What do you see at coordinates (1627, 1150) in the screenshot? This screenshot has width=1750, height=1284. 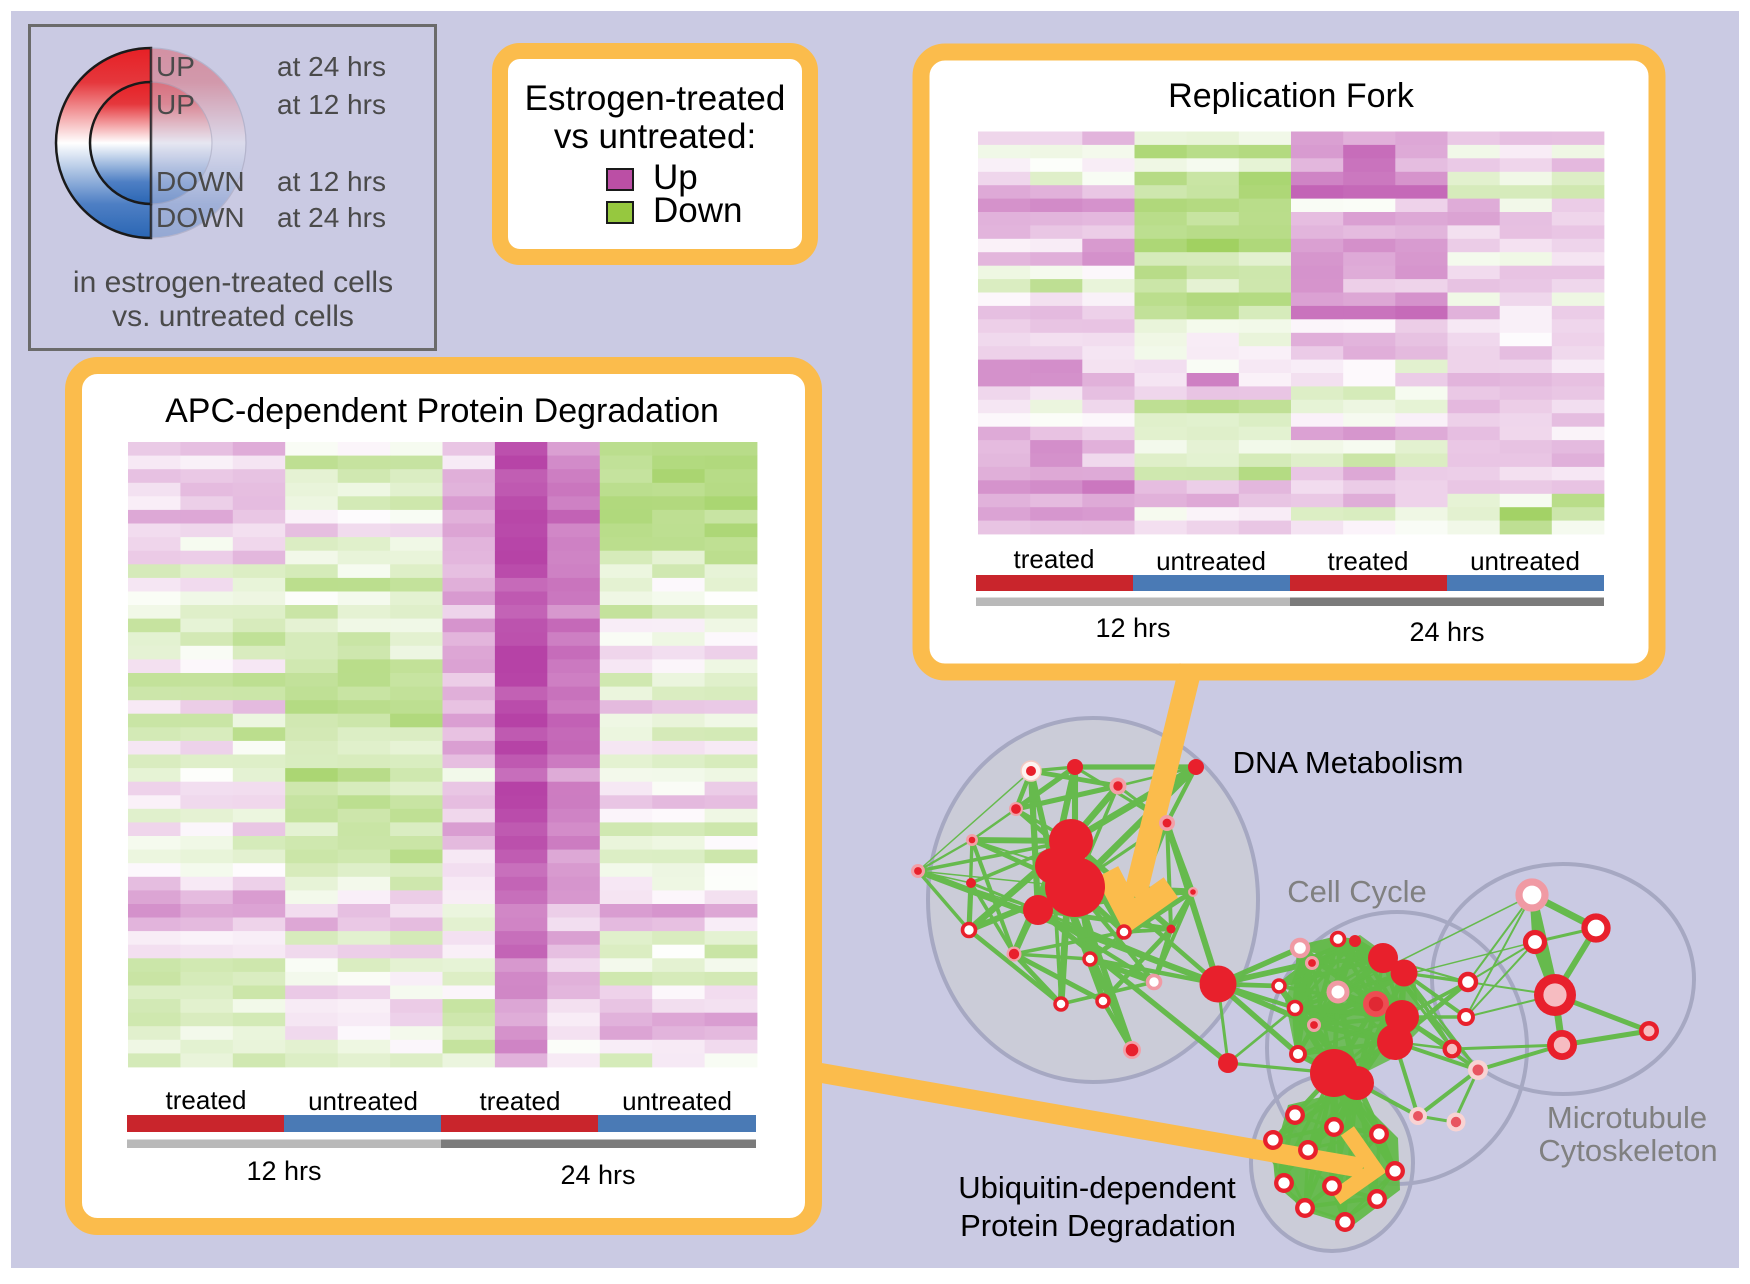 I see `svg-text: Cytoskeleton` at bounding box center [1627, 1150].